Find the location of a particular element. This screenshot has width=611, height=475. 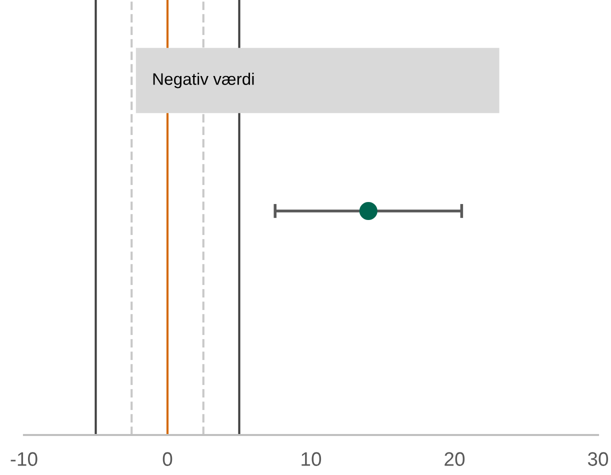

x-tick-label: 30 is located at coordinates (598, 459).